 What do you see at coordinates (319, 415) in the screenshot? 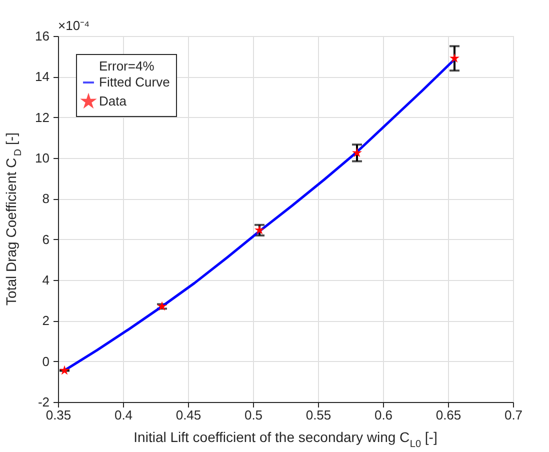
I see `x-tick-label: 0.55` at bounding box center [319, 415].